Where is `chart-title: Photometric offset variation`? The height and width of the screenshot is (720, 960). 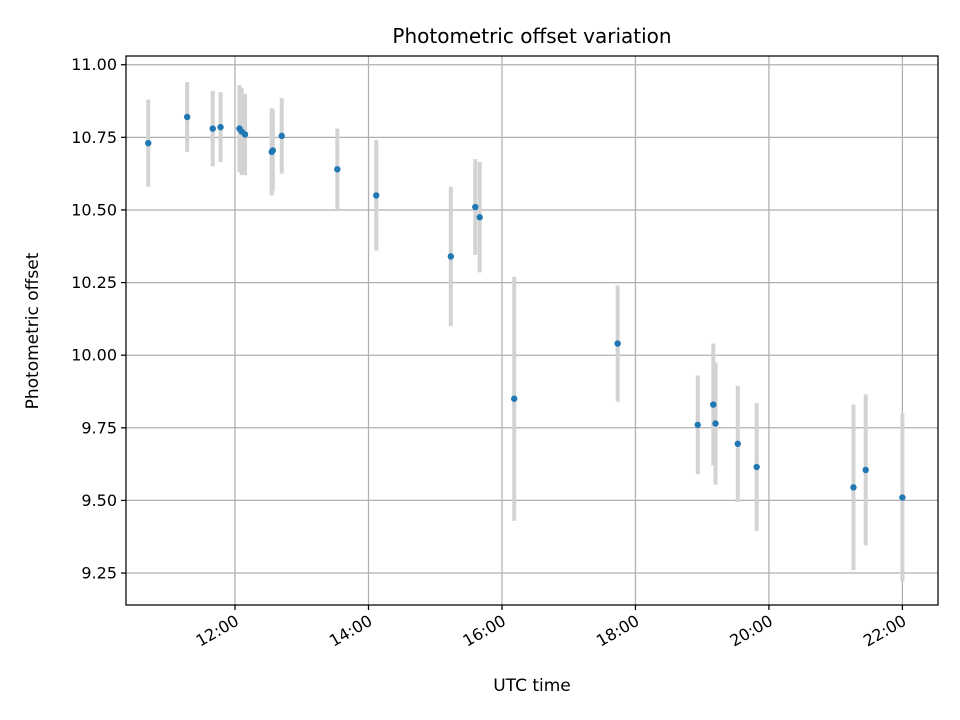 chart-title: Photometric offset variation is located at coordinates (531, 36).